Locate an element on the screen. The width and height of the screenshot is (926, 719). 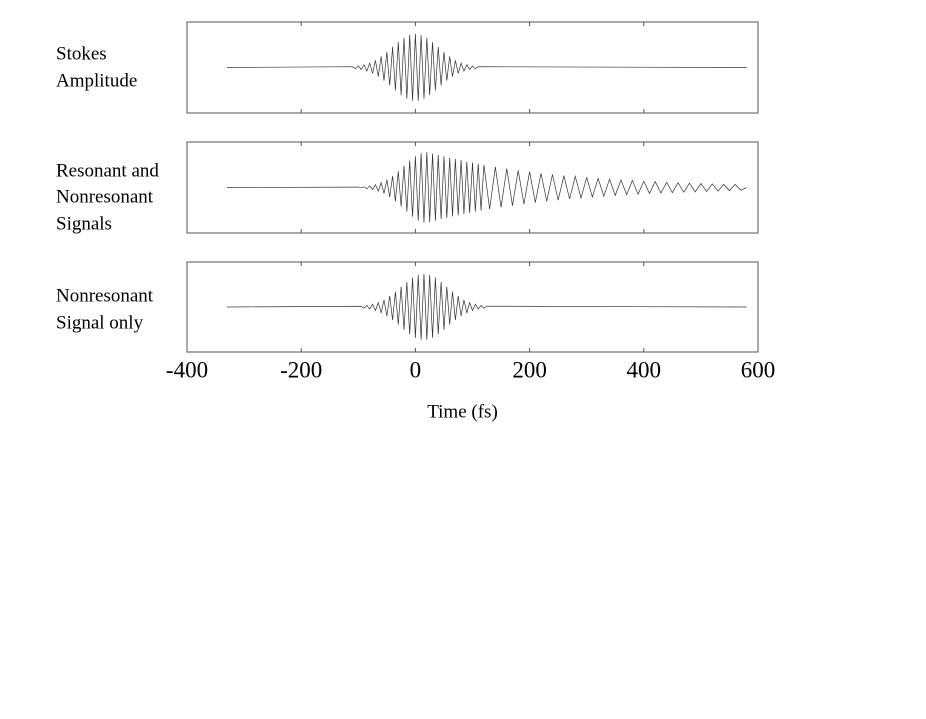
x-tick-label: 0 is located at coordinates (416, 369).